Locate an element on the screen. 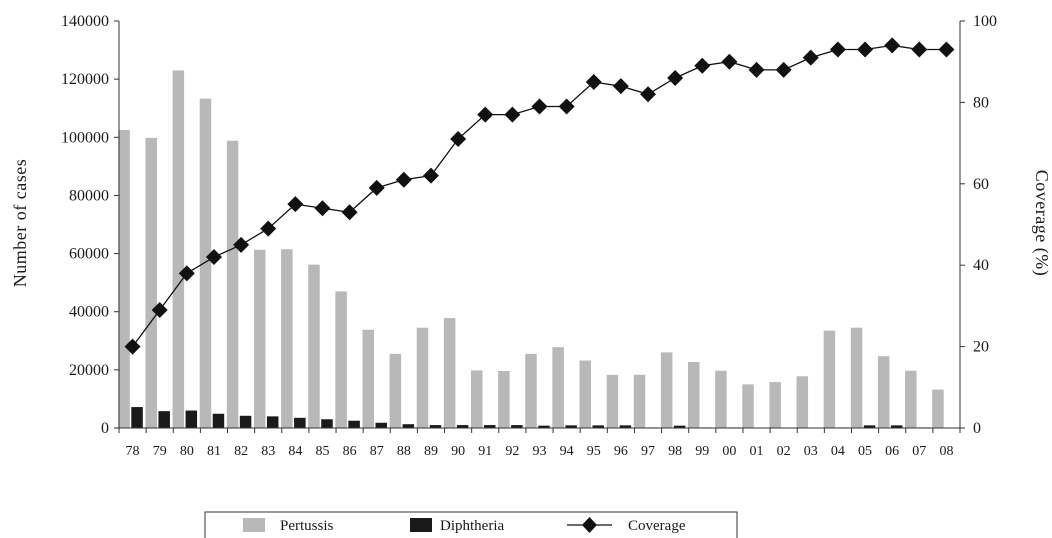 The width and height of the screenshot is (1052, 538). x-tick-label: 79 is located at coordinates (160, 451).